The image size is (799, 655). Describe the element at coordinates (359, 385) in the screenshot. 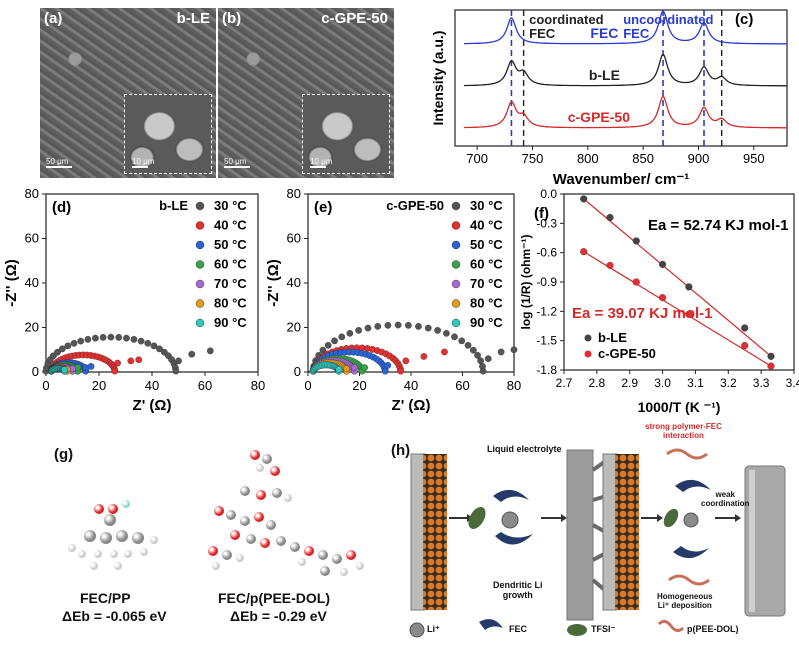

I see `x-tick-label: 20` at that location.